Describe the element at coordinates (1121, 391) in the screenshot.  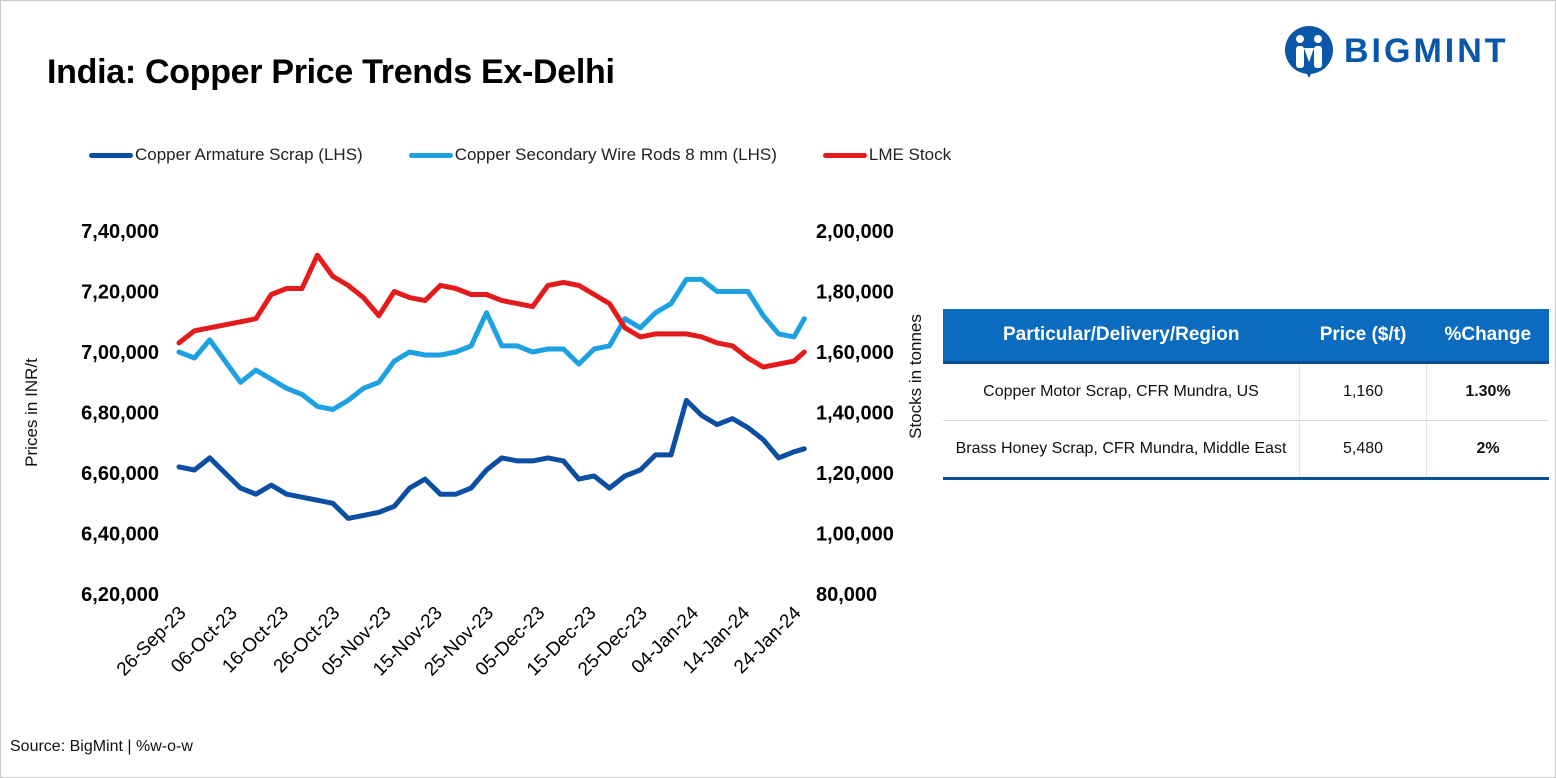
I see `cell-particular: Copper Motor Scrap, CFR Mundra, US` at that location.